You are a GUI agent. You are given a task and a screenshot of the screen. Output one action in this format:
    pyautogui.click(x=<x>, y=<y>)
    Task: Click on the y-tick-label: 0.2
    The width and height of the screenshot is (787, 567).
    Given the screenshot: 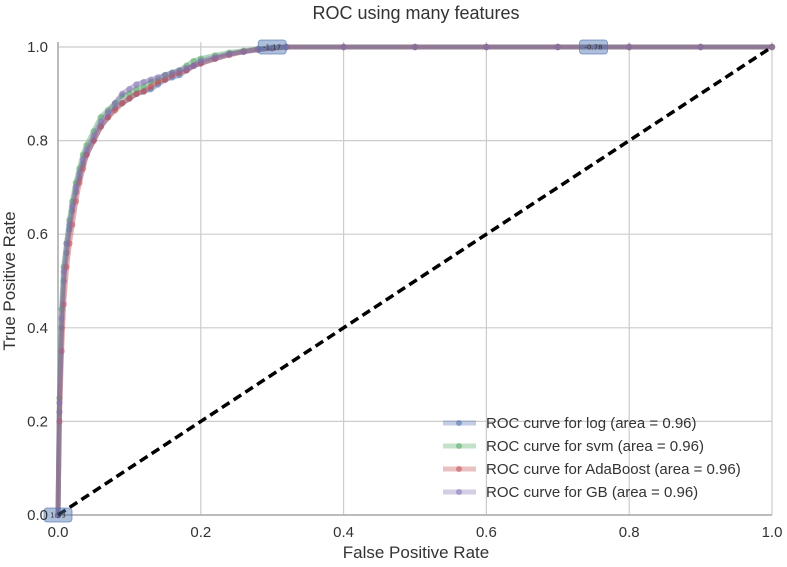 What is the action you would take?
    pyautogui.click(x=37, y=421)
    